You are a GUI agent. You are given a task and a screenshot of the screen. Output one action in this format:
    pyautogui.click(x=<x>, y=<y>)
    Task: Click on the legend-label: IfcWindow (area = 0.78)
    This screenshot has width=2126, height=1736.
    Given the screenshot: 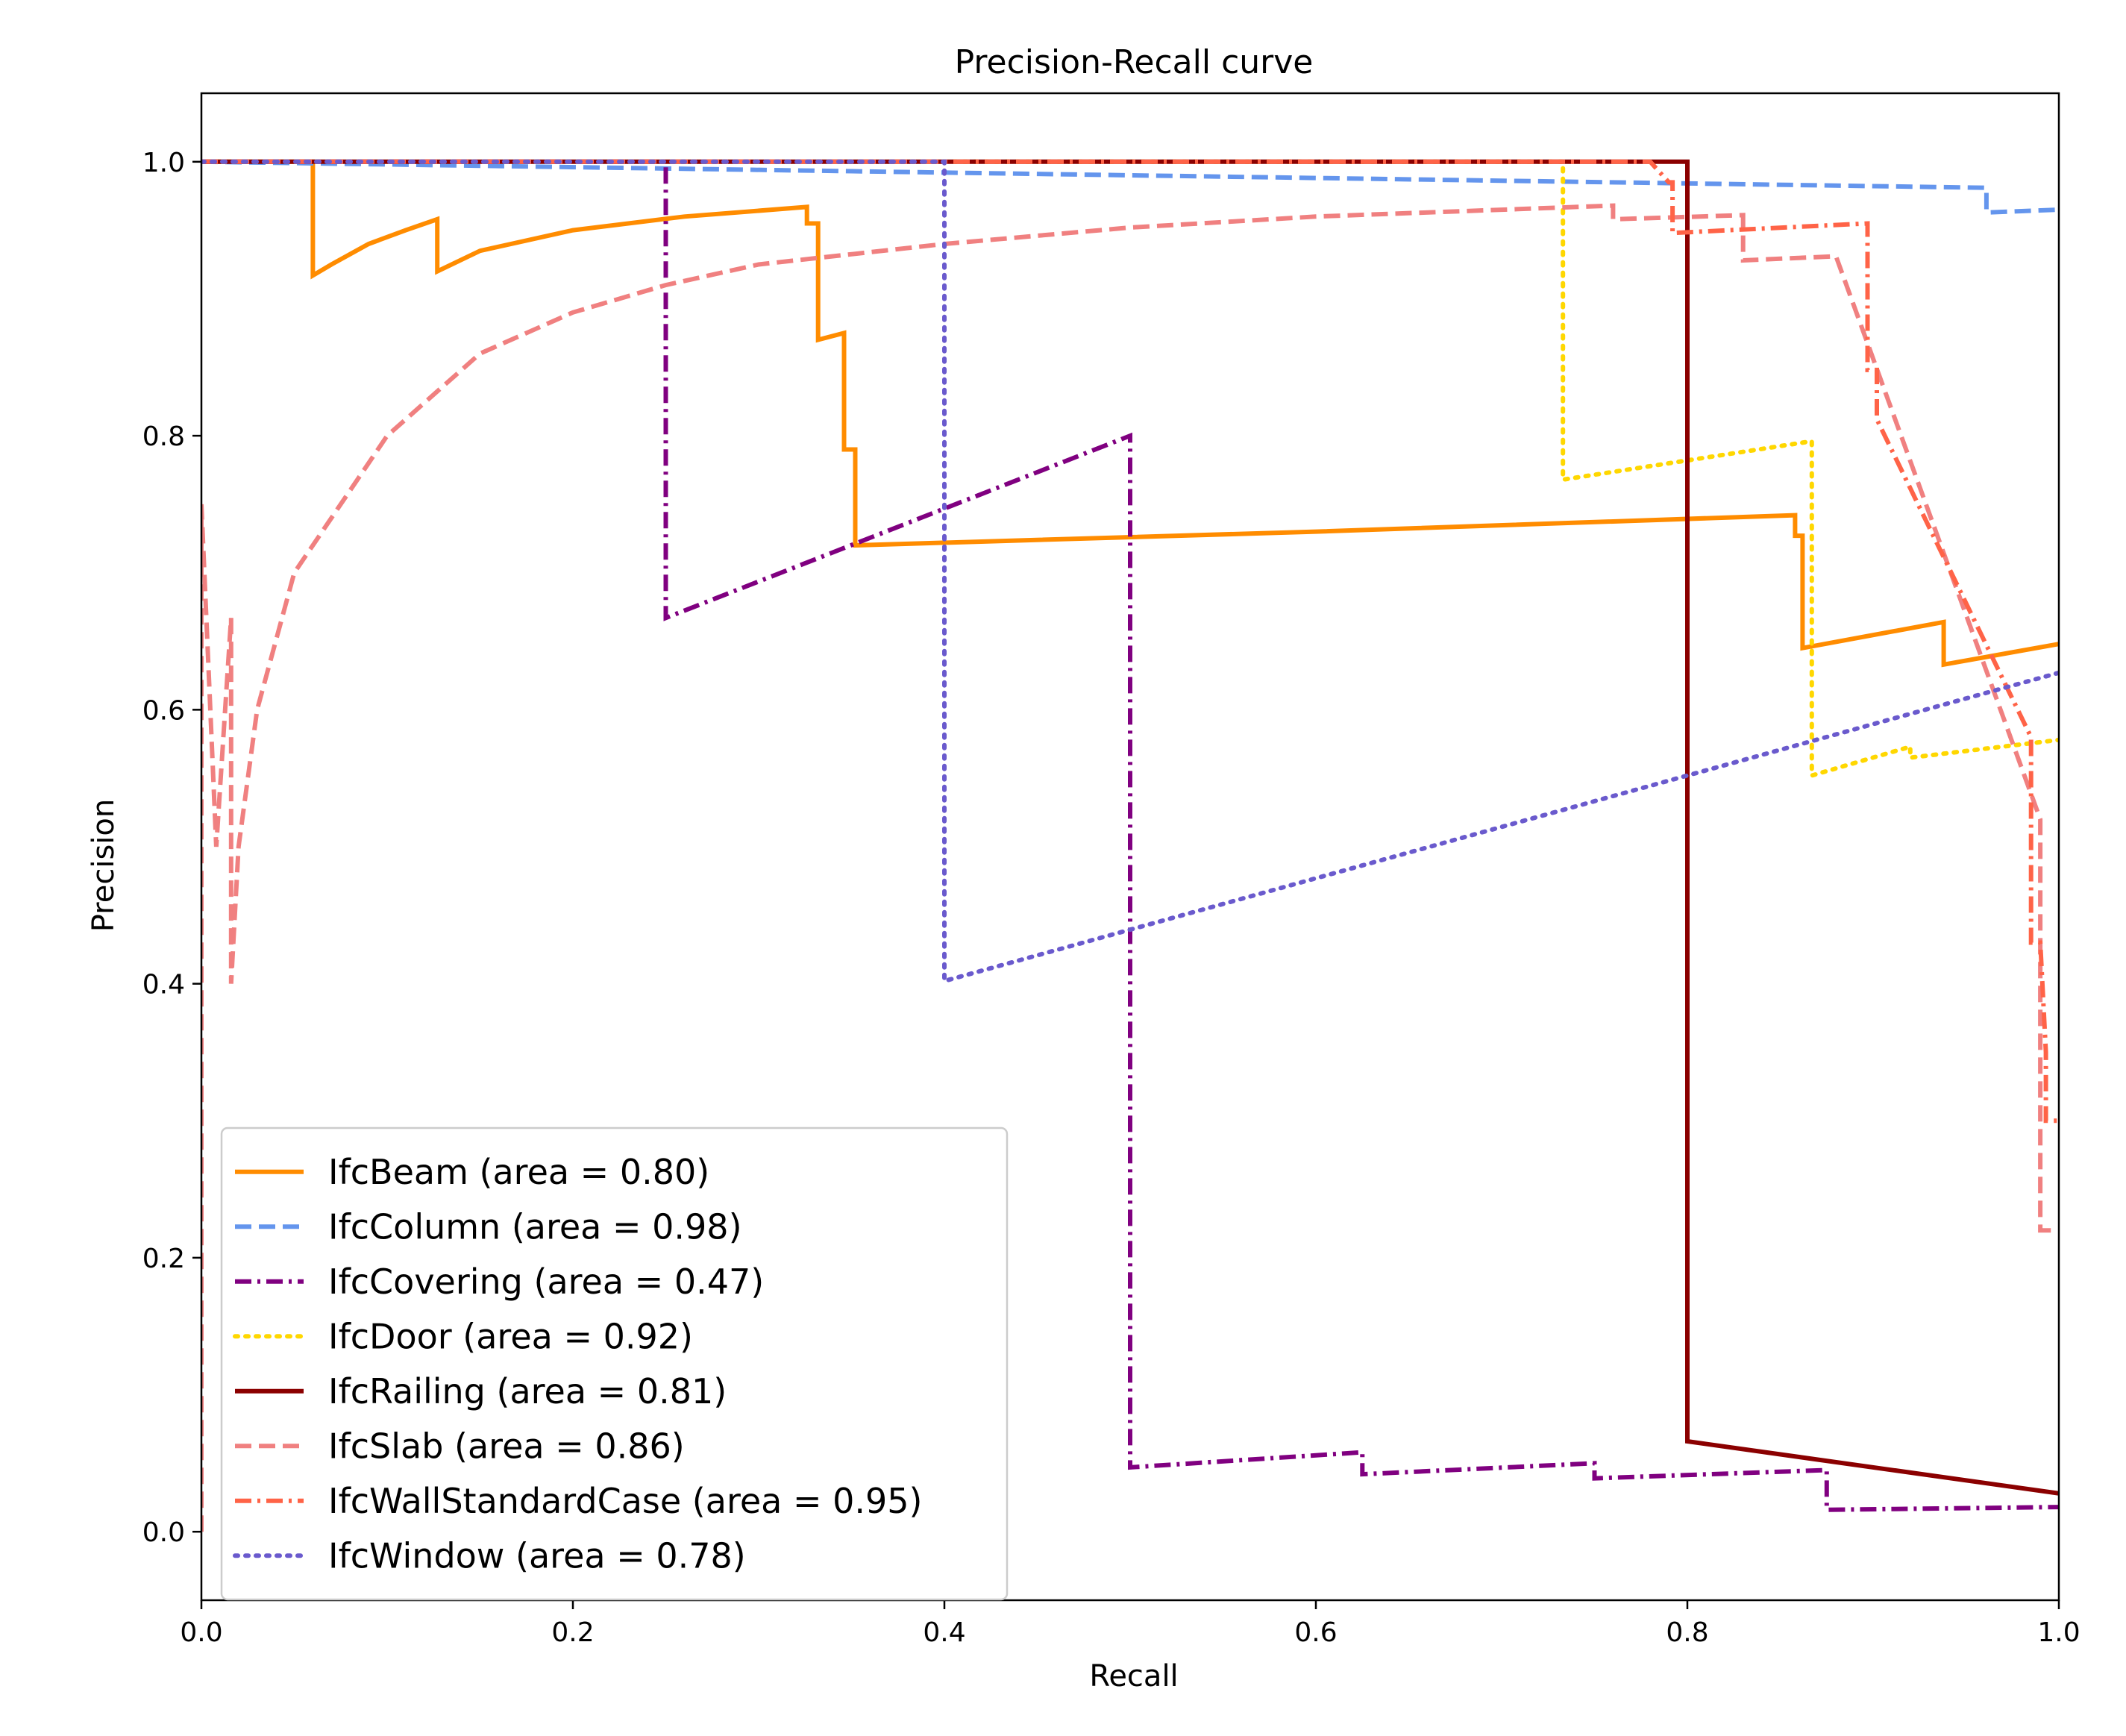 What is the action you would take?
    pyautogui.click(x=537, y=1556)
    